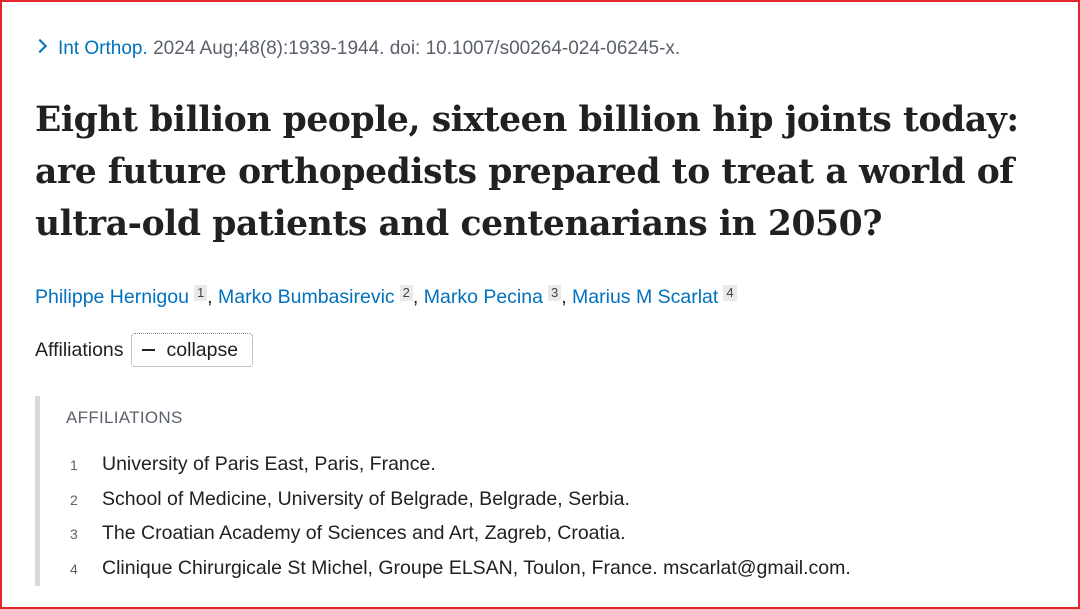  I want to click on journal-link: Int Orthop., so click(103, 48).